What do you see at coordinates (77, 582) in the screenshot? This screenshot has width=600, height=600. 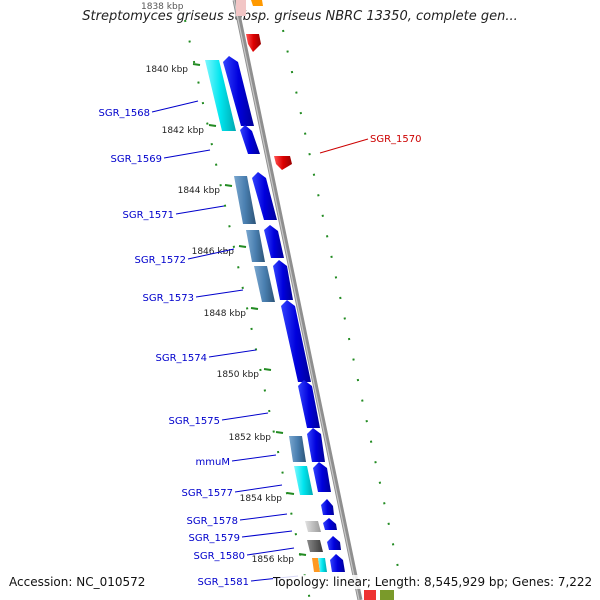 I see `accession-text: Accession: NC_010572` at bounding box center [77, 582].